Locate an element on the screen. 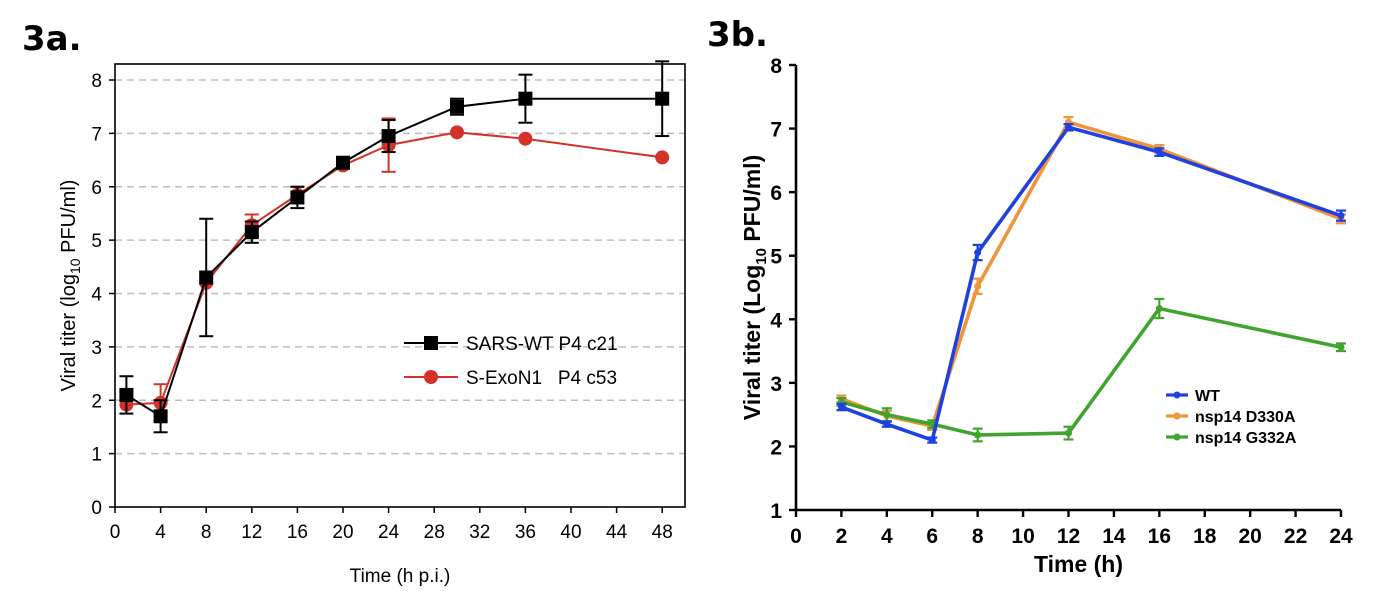  legend-label: nsp14 D330A is located at coordinates (1245, 417).